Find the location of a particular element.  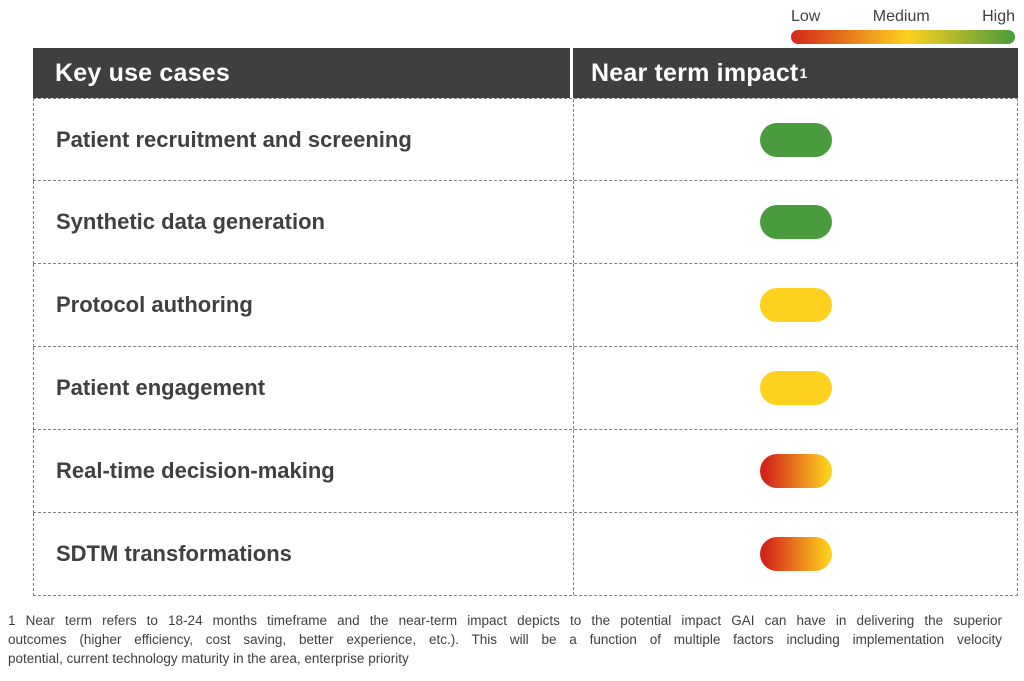

legend-label-high: High is located at coordinates (998, 16).